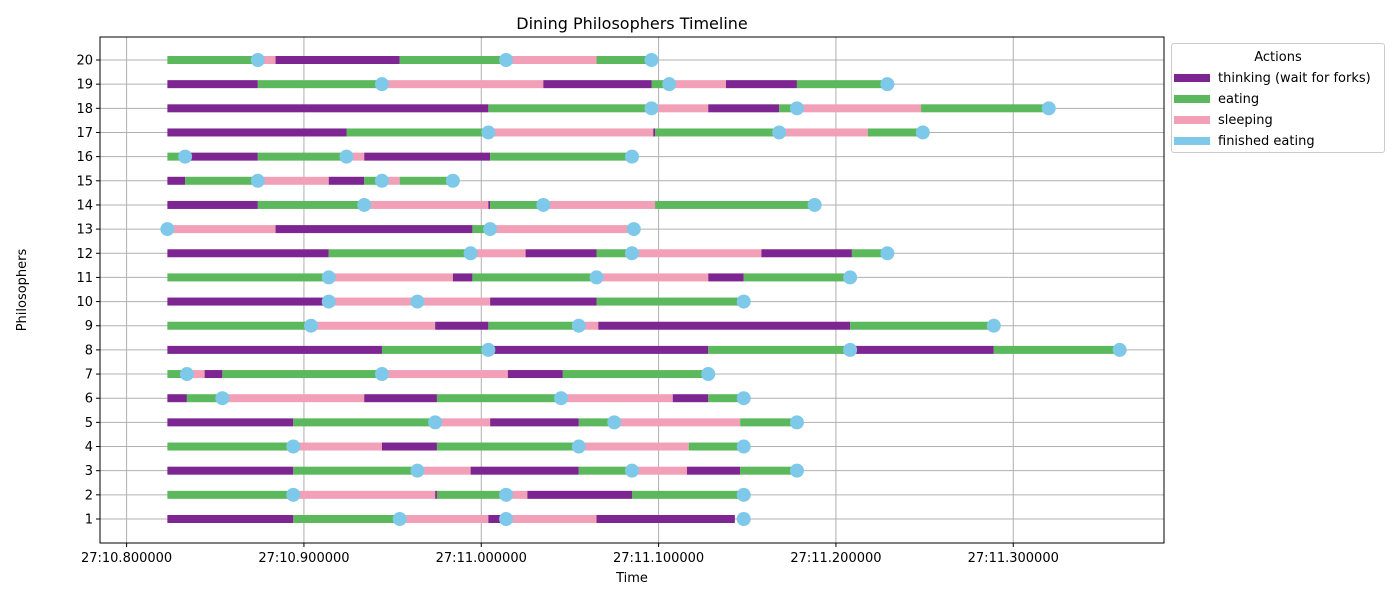 The image size is (1400, 600). I want to click on y-tick-label: 15, so click(84, 181).